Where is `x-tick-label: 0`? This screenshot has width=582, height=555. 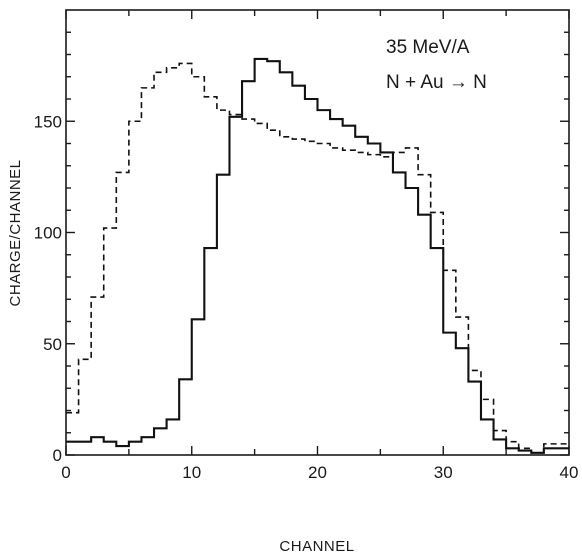
x-tick-label: 0 is located at coordinates (65, 472).